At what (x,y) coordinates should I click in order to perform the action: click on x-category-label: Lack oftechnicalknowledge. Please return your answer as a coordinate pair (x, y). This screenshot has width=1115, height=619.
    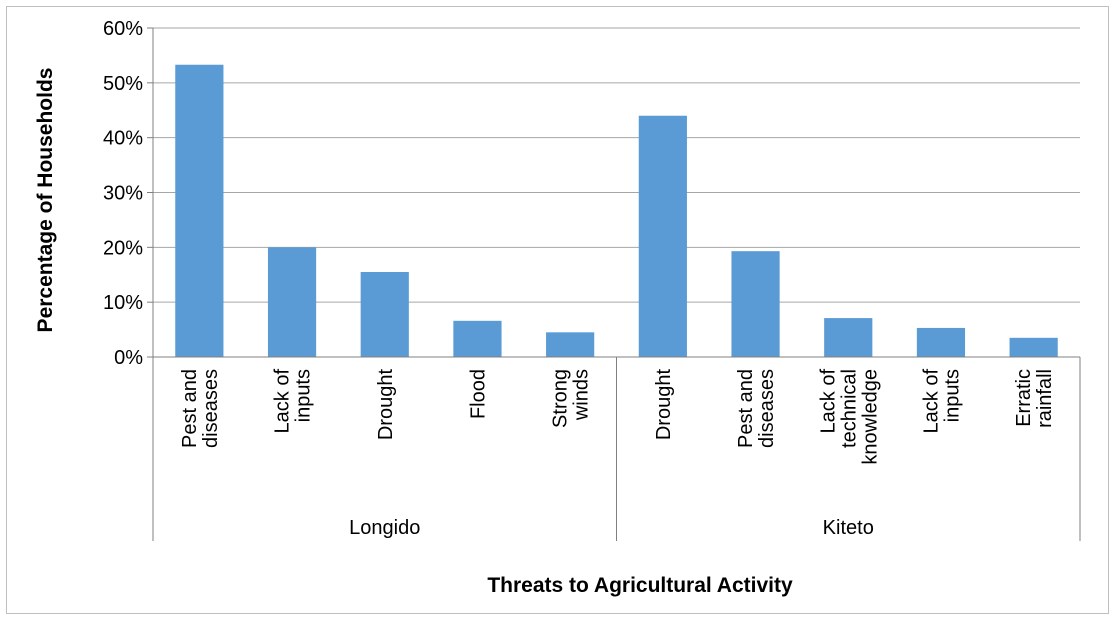
    Looking at the image, I should click on (849, 417).